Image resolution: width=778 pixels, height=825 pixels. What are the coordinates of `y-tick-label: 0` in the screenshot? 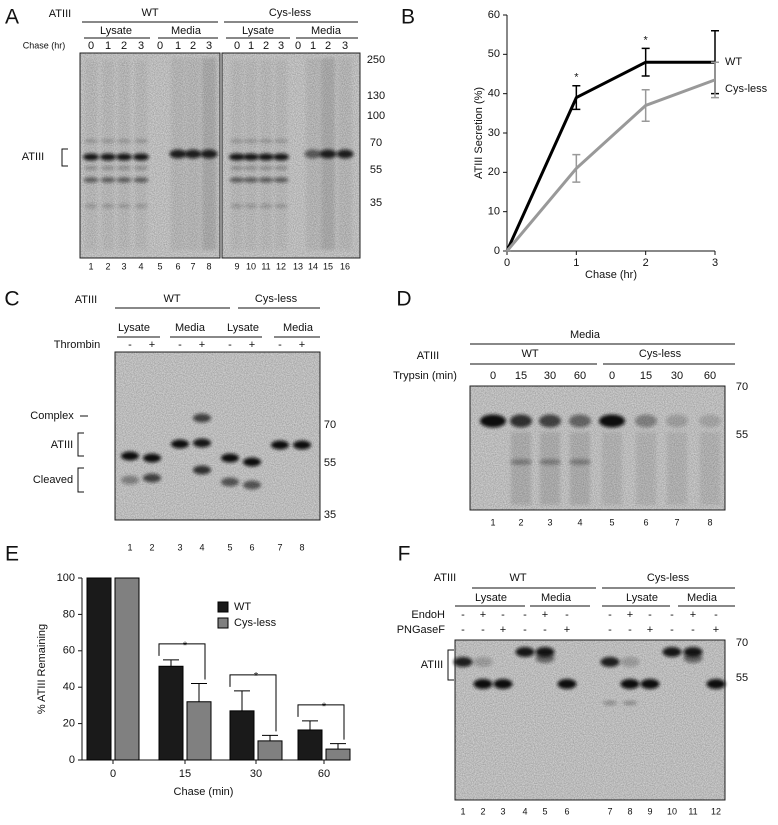 It's located at (497, 251).